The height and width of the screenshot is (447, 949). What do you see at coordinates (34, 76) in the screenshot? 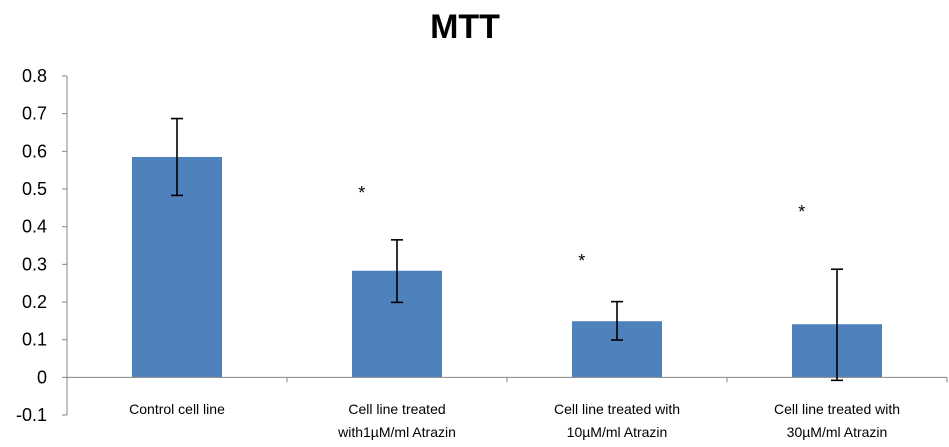
I see `y-tick-label: 0.8` at bounding box center [34, 76].